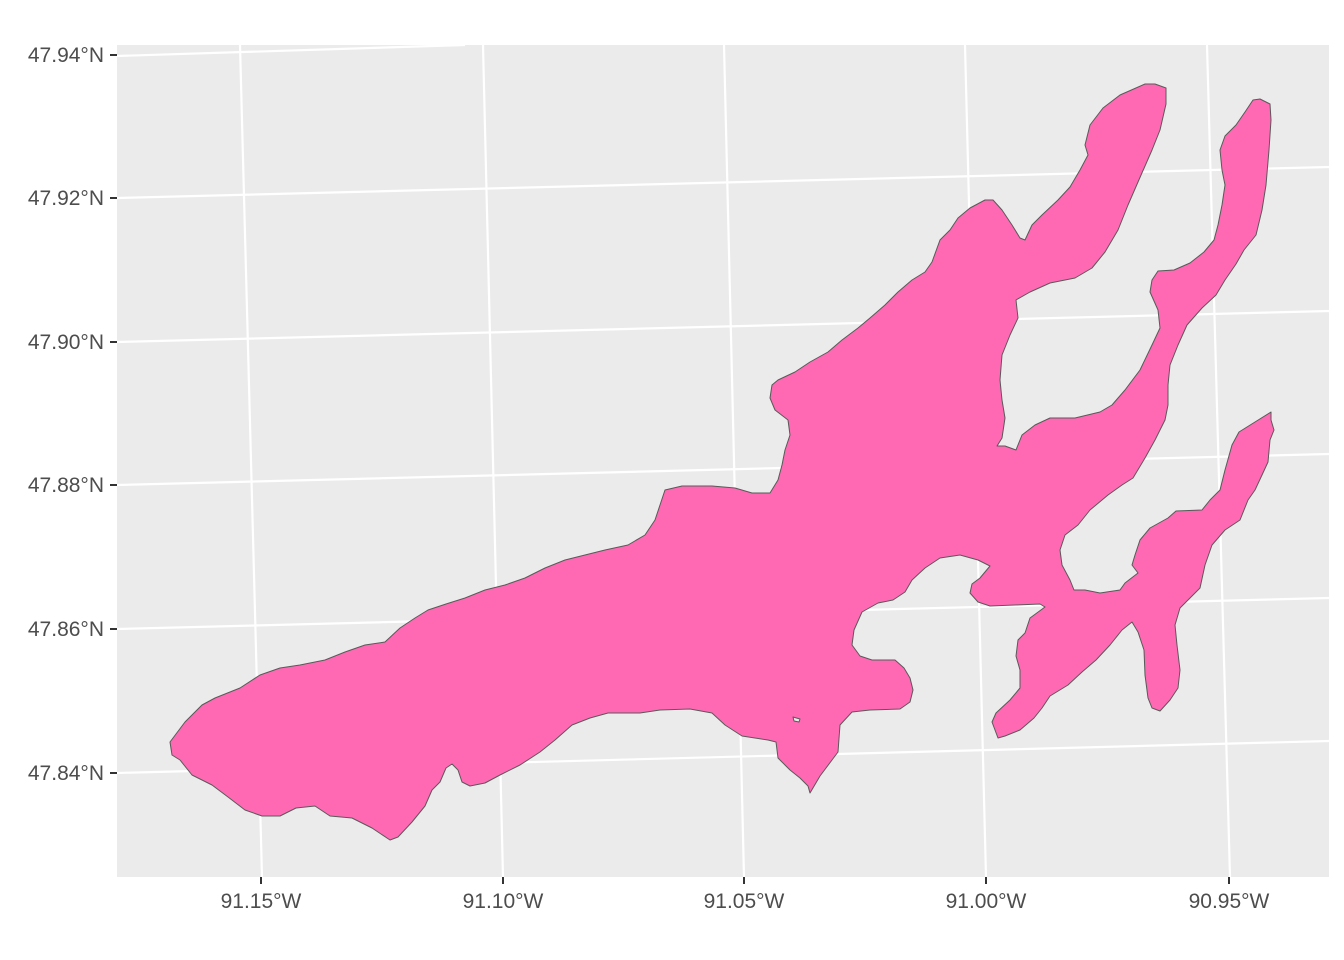 The height and width of the screenshot is (960, 1344). I want to click on x-tick-label: 91.05°W, so click(744, 901).